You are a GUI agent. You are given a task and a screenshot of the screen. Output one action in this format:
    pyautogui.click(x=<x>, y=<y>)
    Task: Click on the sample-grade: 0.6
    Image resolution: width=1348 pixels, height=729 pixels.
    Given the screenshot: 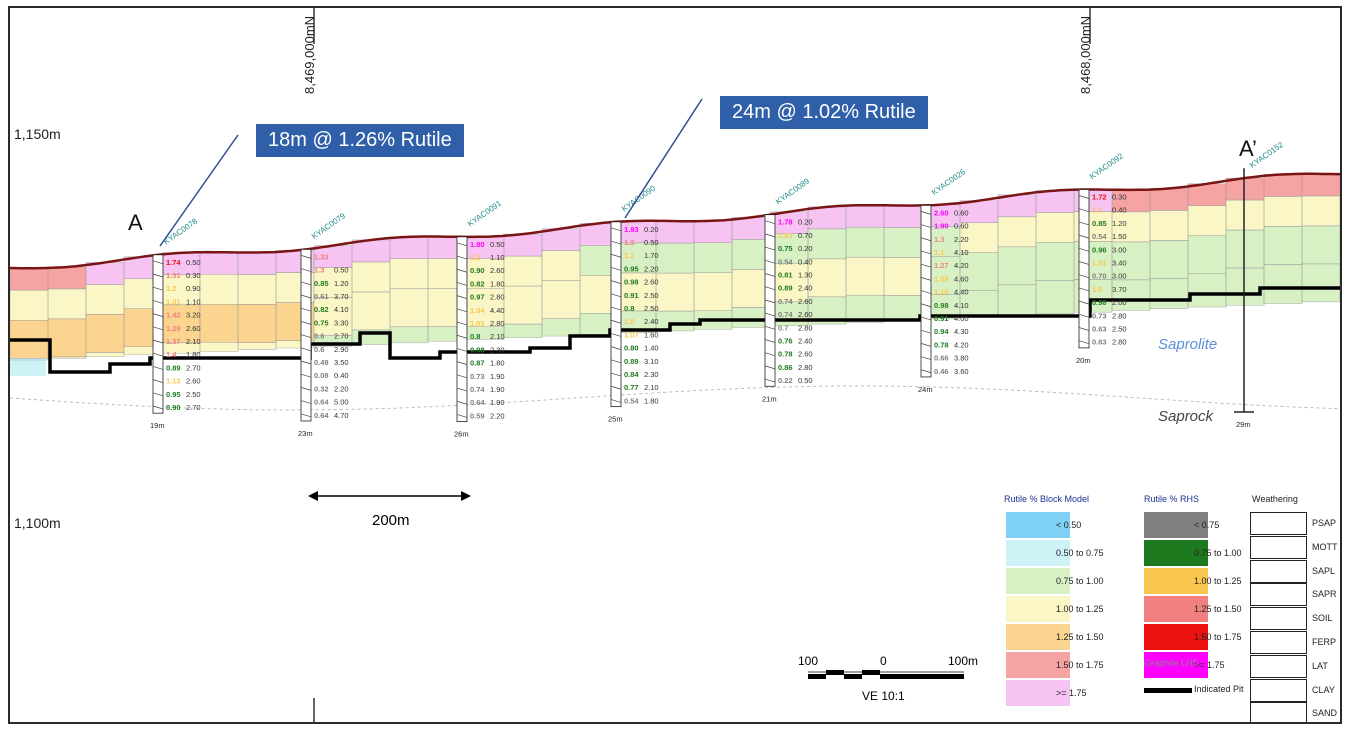 What is the action you would take?
    pyautogui.click(x=319, y=336)
    